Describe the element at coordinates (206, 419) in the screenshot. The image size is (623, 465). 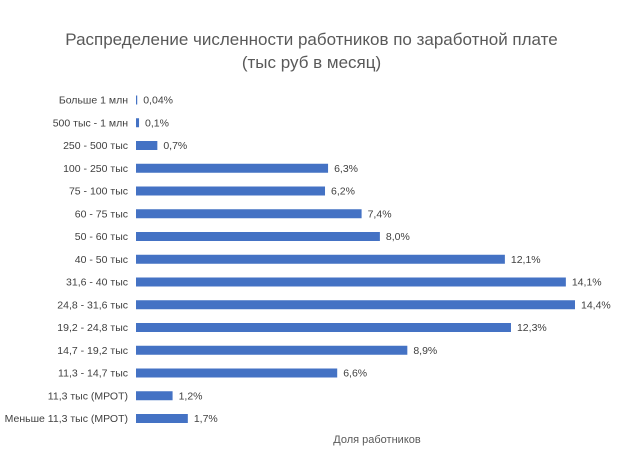
I see `data-label: 1,7%` at that location.